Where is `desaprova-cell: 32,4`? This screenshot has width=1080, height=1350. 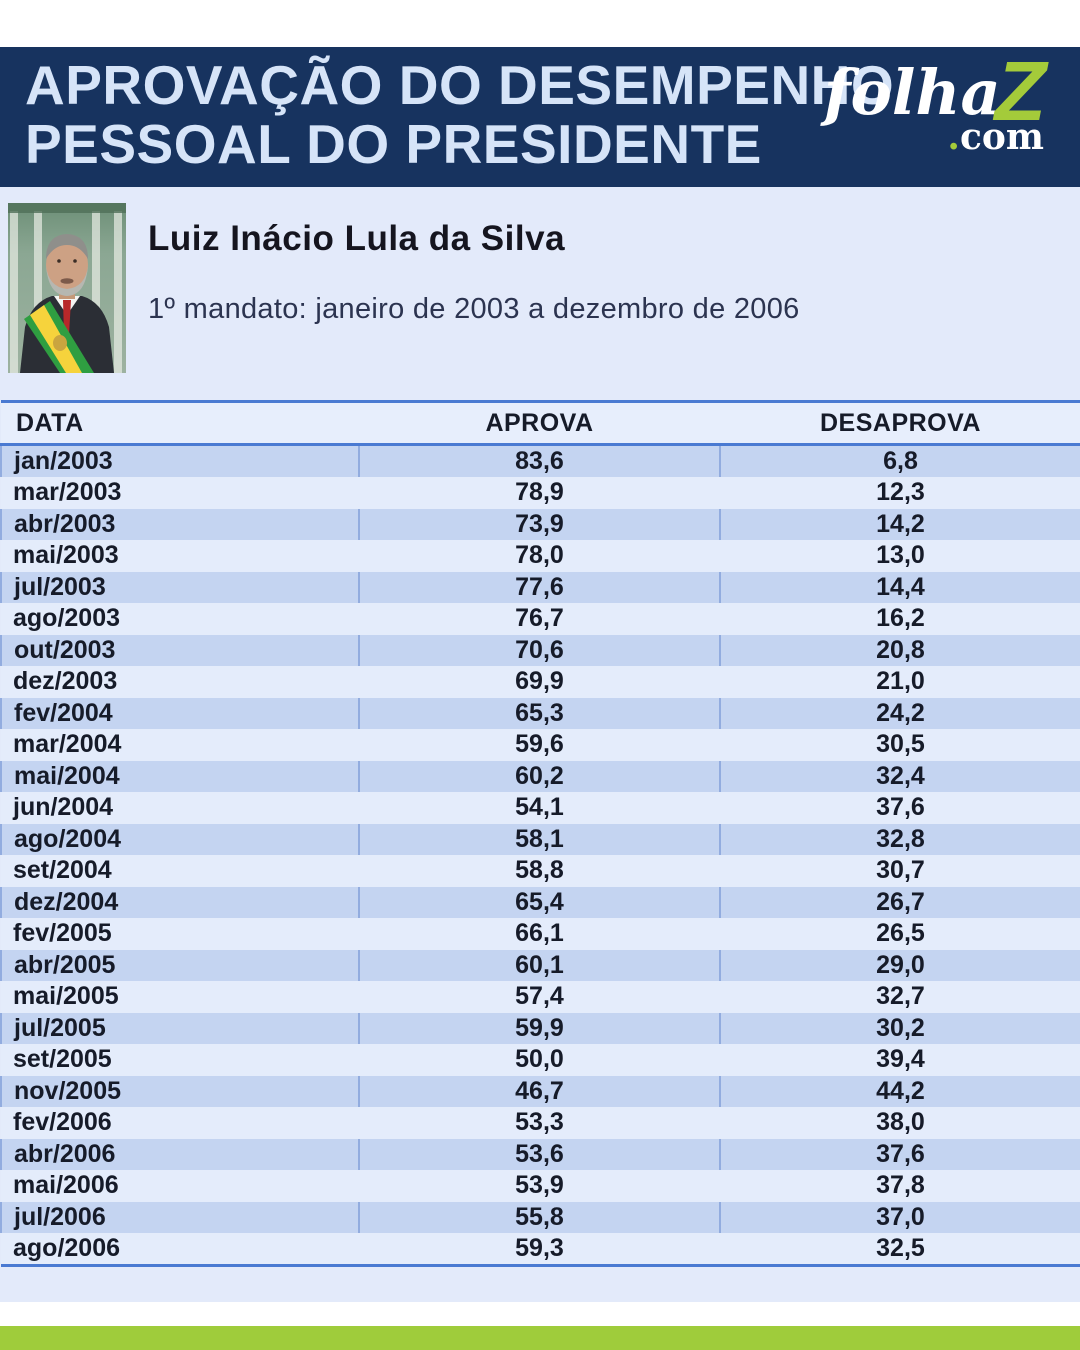 desaprova-cell: 32,4 is located at coordinates (899, 776).